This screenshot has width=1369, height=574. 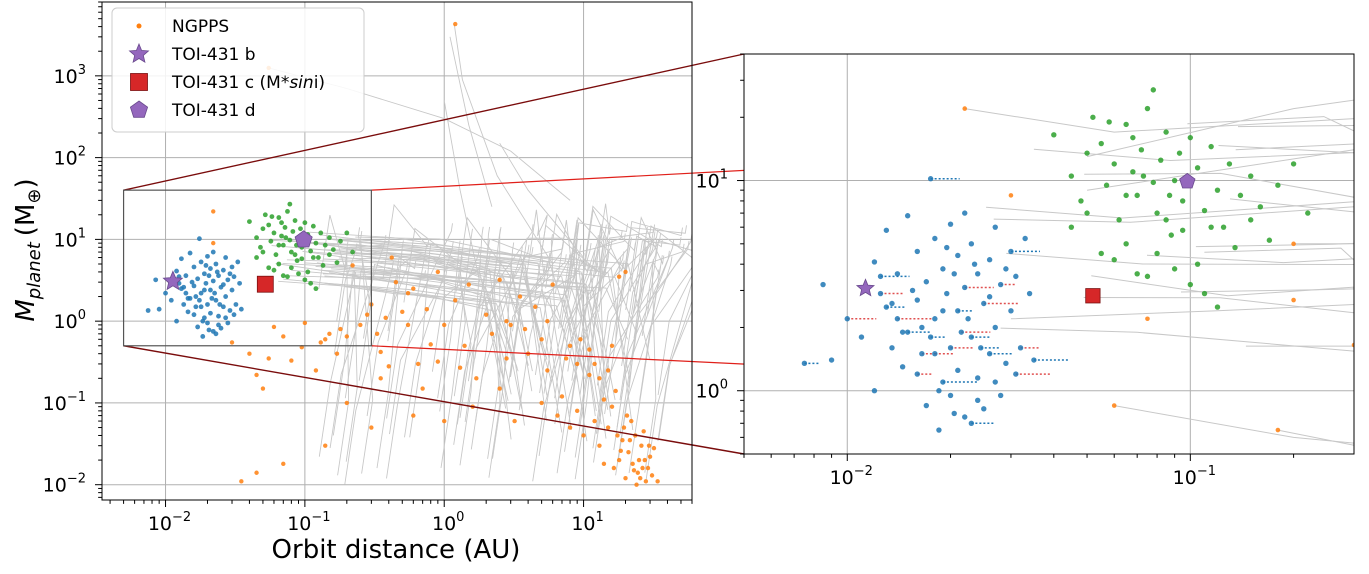 What do you see at coordinates (213, 111) in the screenshot?
I see `legend-label: TOI-431 d` at bounding box center [213, 111].